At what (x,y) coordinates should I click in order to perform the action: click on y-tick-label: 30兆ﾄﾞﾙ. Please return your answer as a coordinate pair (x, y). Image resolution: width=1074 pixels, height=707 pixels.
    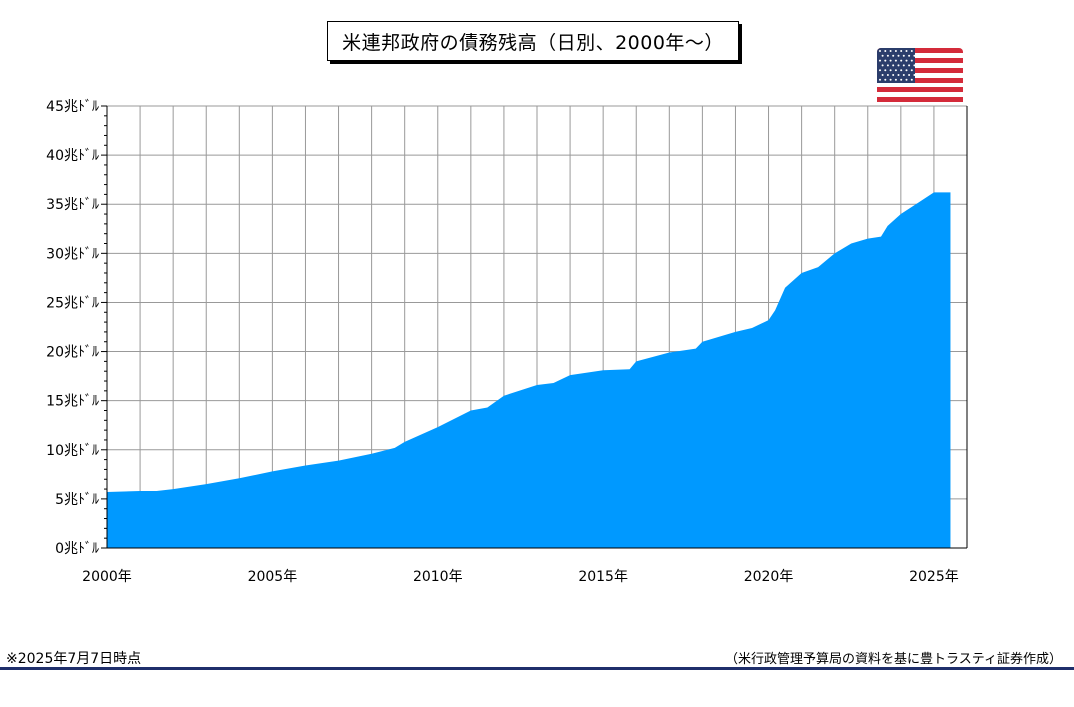
    Looking at the image, I should click on (72, 254).